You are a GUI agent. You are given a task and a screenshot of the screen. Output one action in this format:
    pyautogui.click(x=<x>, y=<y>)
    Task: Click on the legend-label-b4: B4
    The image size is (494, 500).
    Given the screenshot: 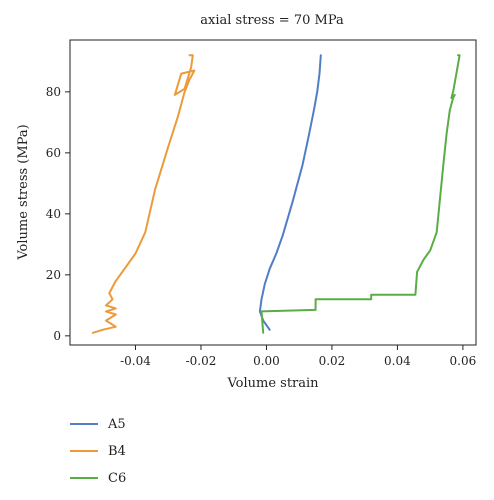 What is the action you would take?
    pyautogui.click(x=117, y=451)
    